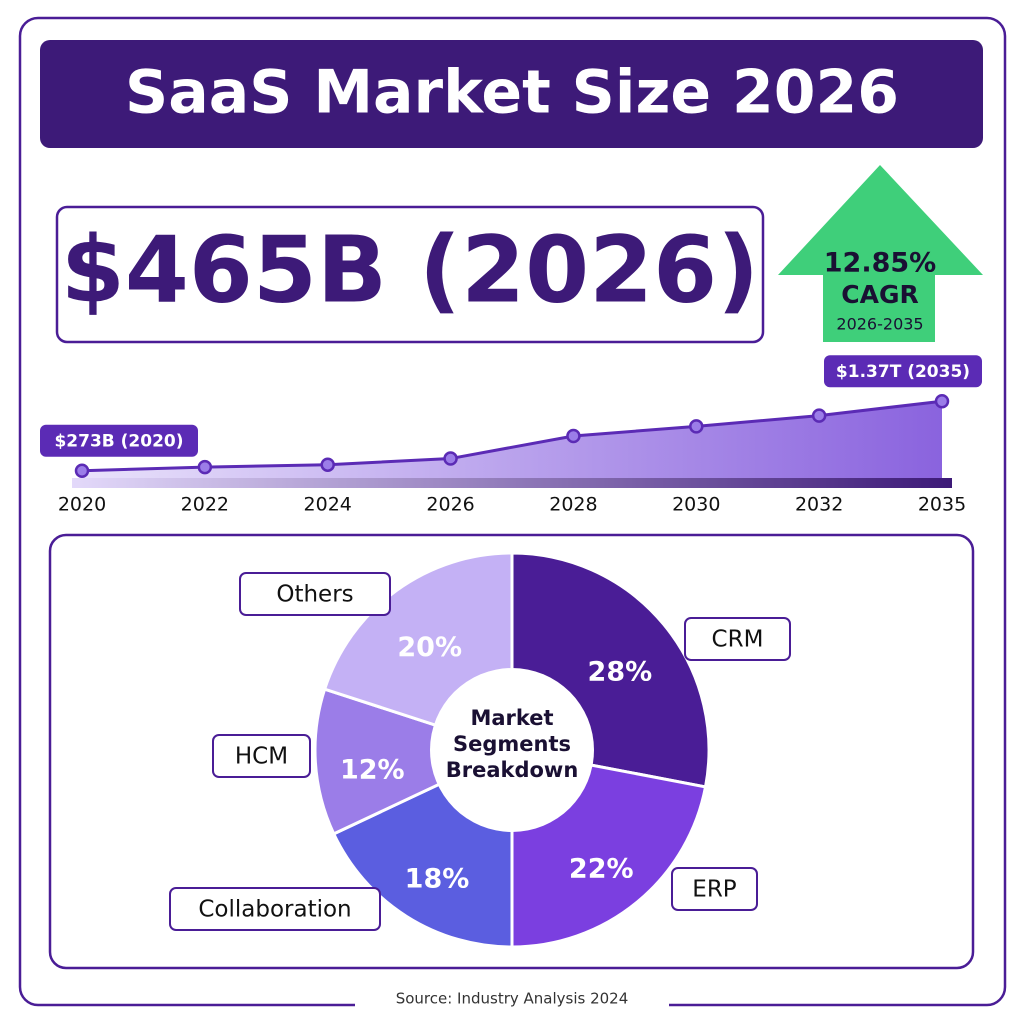  What do you see at coordinates (205, 505) in the screenshot?
I see `x-tick-label: 2022` at bounding box center [205, 505].